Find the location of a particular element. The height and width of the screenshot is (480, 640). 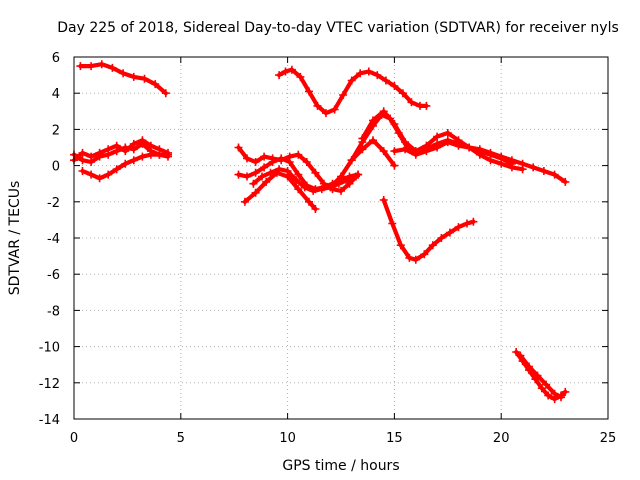

y-tick-label: -12 is located at coordinates (49, 384).